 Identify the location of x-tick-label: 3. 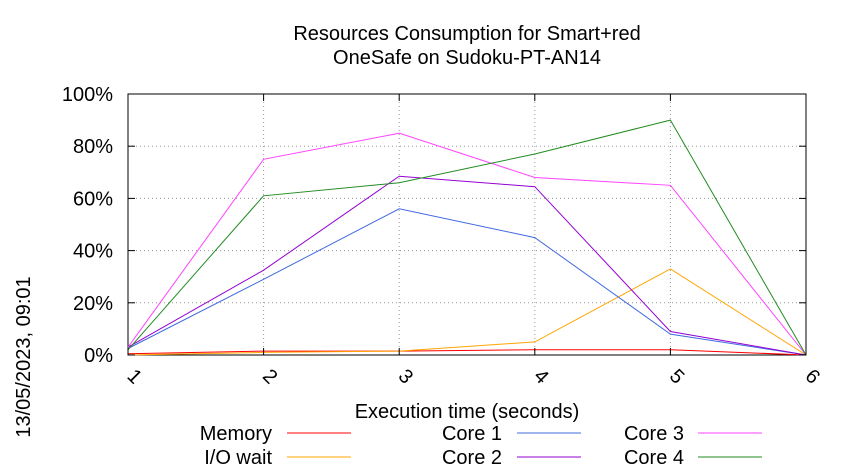
(405, 376).